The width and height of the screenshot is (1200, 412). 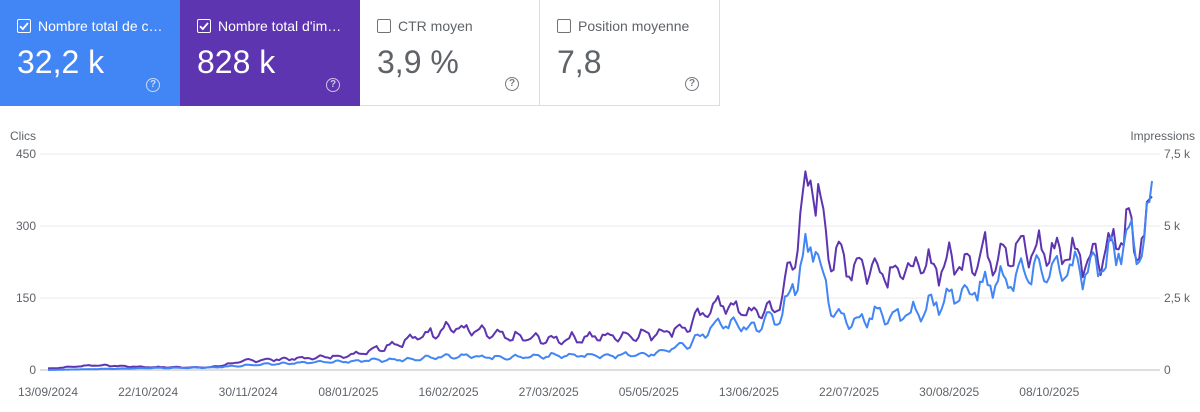 I want to click on card-header: Position moyenne, so click(x=635, y=26).